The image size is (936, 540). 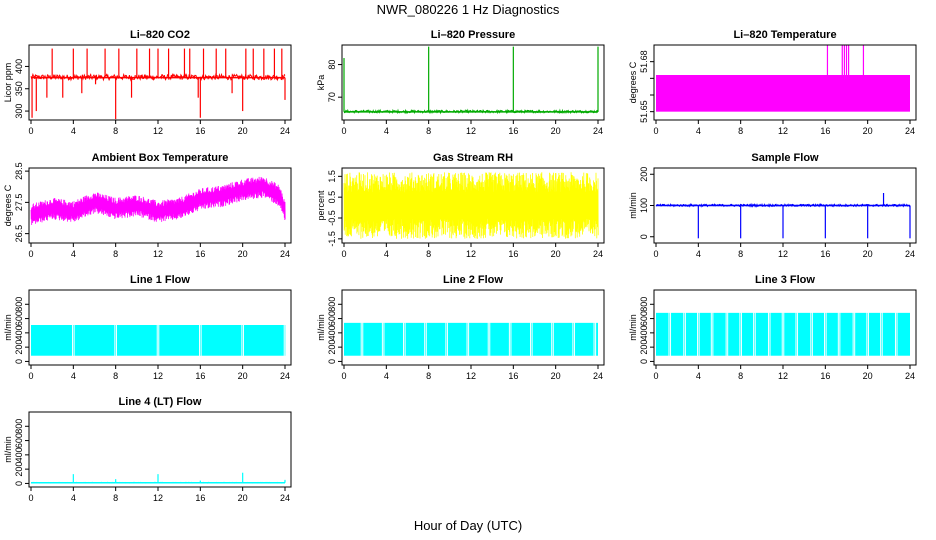 What do you see at coordinates (644, 61) in the screenshot?
I see `y-tick-label: 51.68` at bounding box center [644, 61].